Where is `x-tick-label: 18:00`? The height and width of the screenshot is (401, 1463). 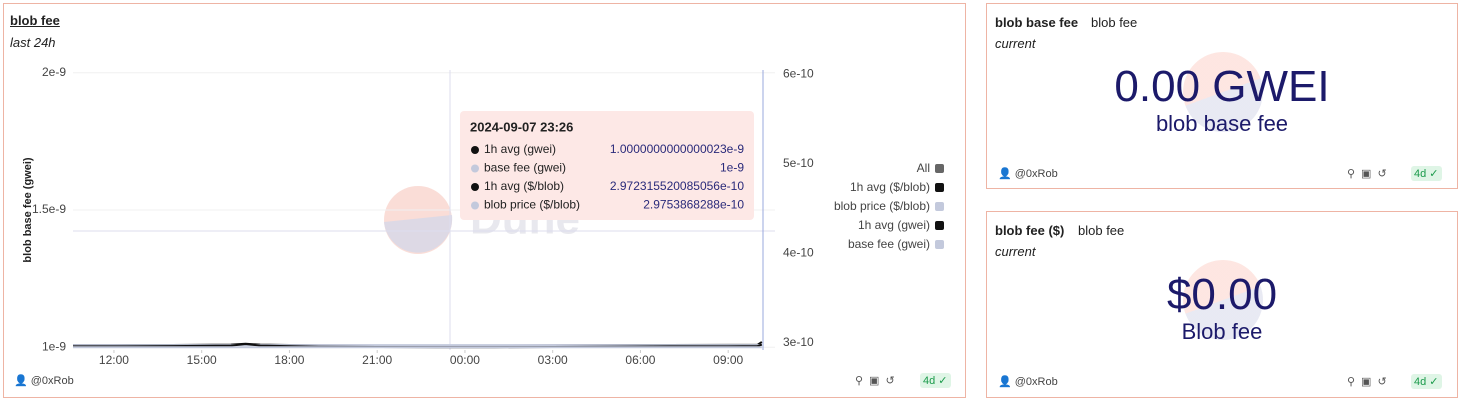 x-tick-label: 18:00 is located at coordinates (289, 360).